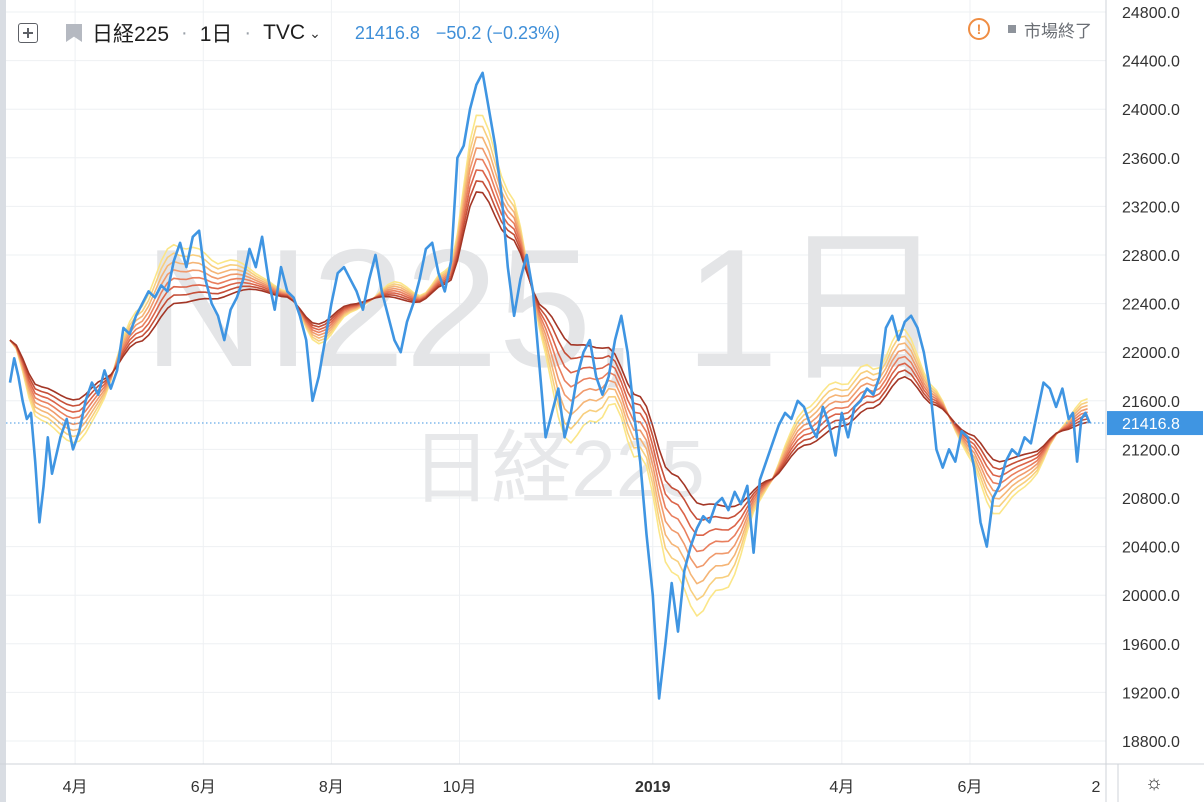 The height and width of the screenshot is (802, 1204). What do you see at coordinates (1151, 13) in the screenshot?
I see `y-tick-label: 24800.0` at bounding box center [1151, 13].